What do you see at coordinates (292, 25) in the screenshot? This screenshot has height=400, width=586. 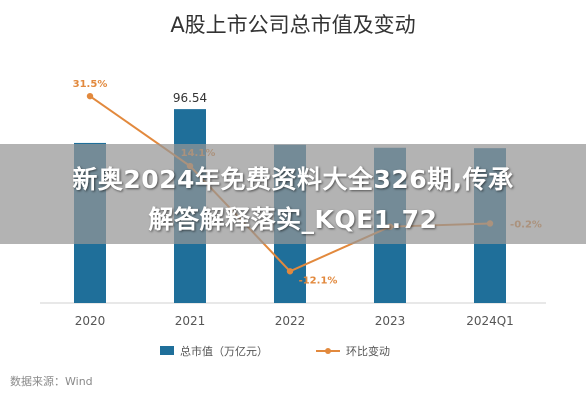 I see `chart-title: A股上市公司总市值及变动` at bounding box center [292, 25].